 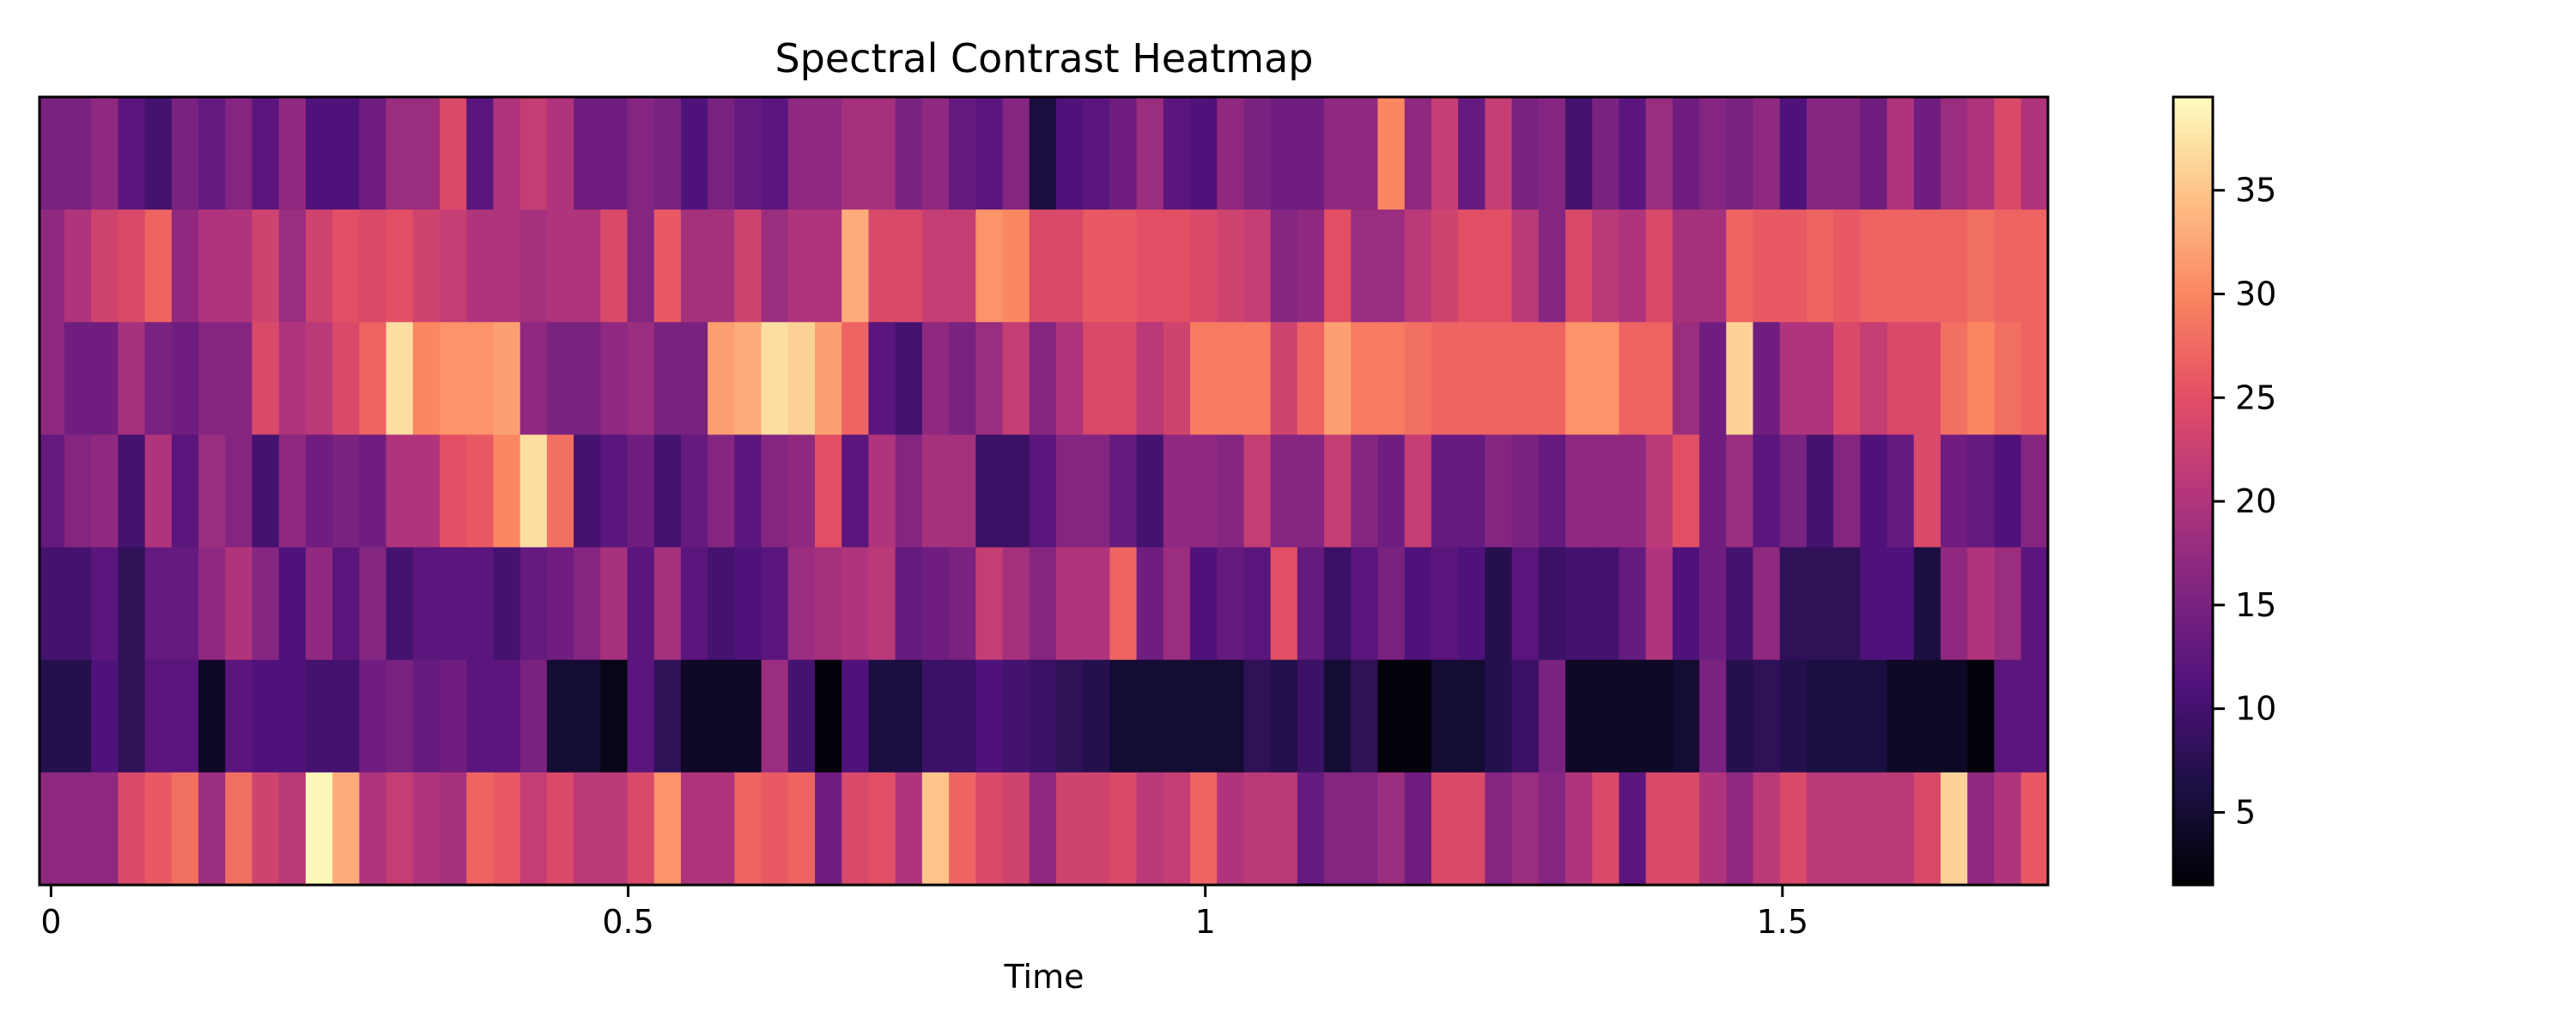 What do you see at coordinates (2255, 294) in the screenshot?
I see `colorbar-tick-label: 30` at bounding box center [2255, 294].